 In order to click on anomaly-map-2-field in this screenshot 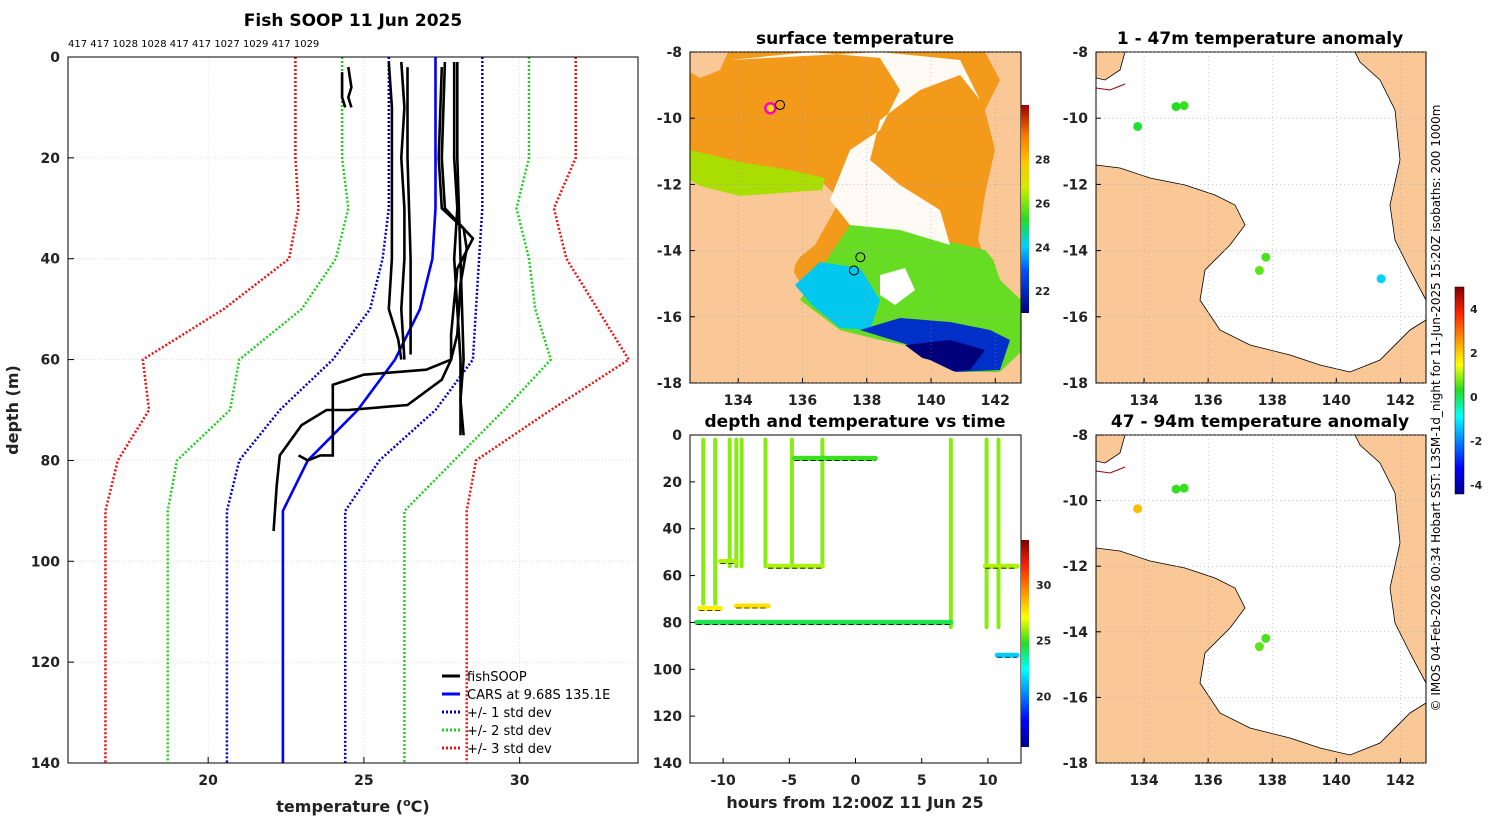, I will do `click(1261, 599)`.